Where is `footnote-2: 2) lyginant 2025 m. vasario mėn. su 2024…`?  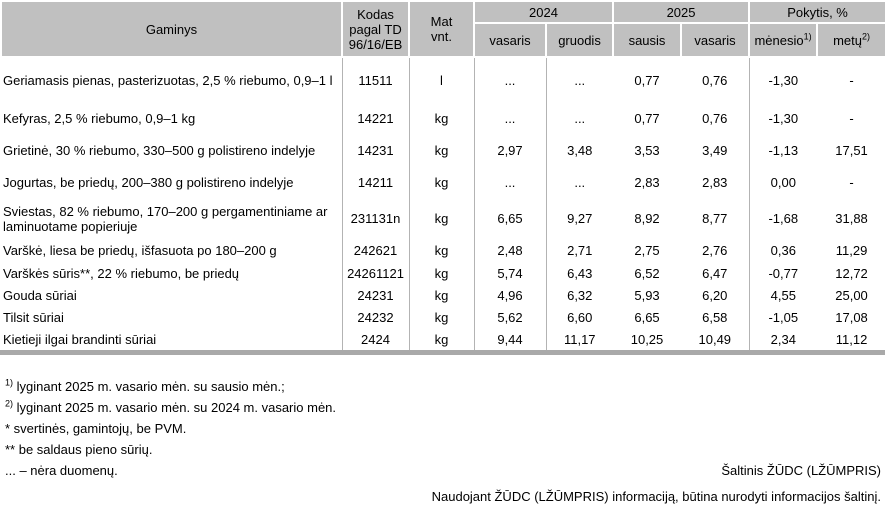
footnote-2: 2) lyginant 2025 m. vasario mėn. su 2024… is located at coordinates (171, 406).